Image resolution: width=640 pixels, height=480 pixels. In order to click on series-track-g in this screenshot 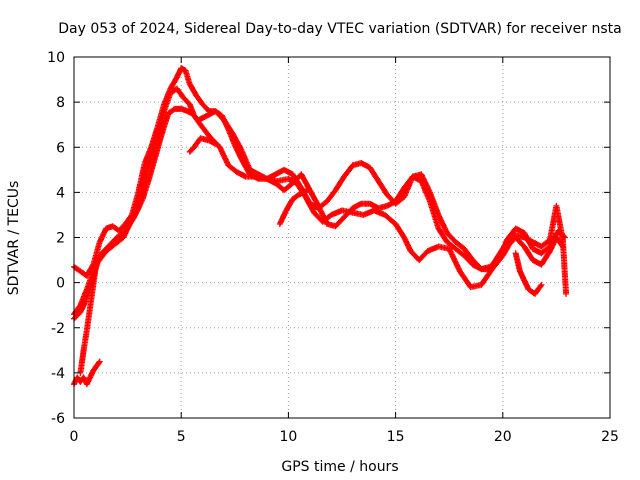, I will do `click(293, 207)`.